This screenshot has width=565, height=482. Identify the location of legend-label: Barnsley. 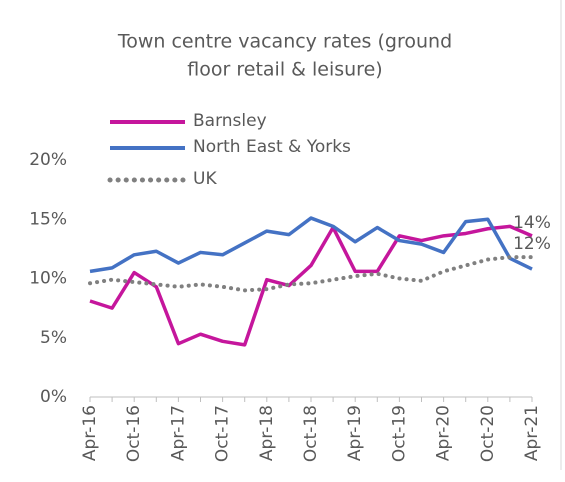
(230, 121).